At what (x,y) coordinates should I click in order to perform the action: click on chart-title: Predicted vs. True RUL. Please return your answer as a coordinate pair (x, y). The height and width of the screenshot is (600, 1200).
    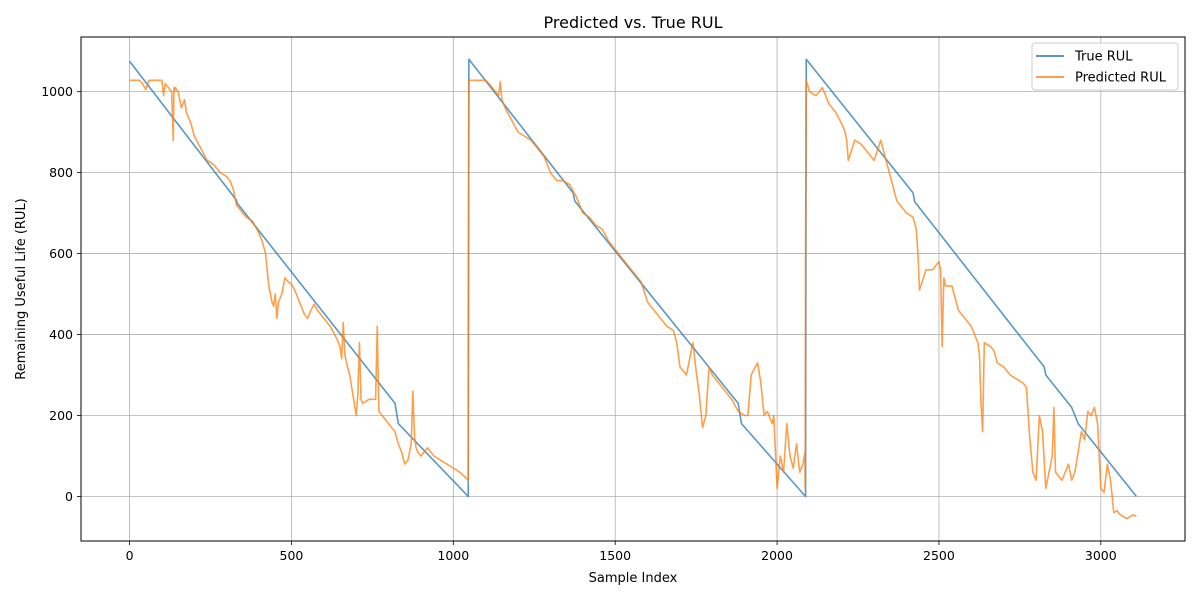
    Looking at the image, I should click on (633, 22).